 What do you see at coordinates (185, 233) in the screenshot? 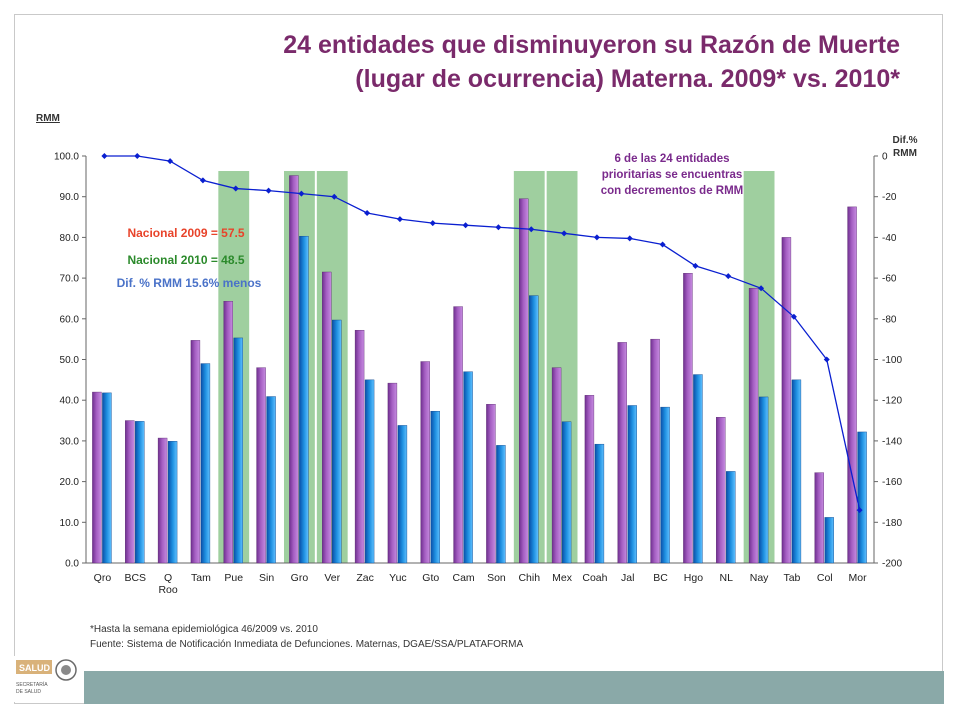
I see `national-2009-annotation: Nacional 2009 = 57.5` at bounding box center [185, 233].